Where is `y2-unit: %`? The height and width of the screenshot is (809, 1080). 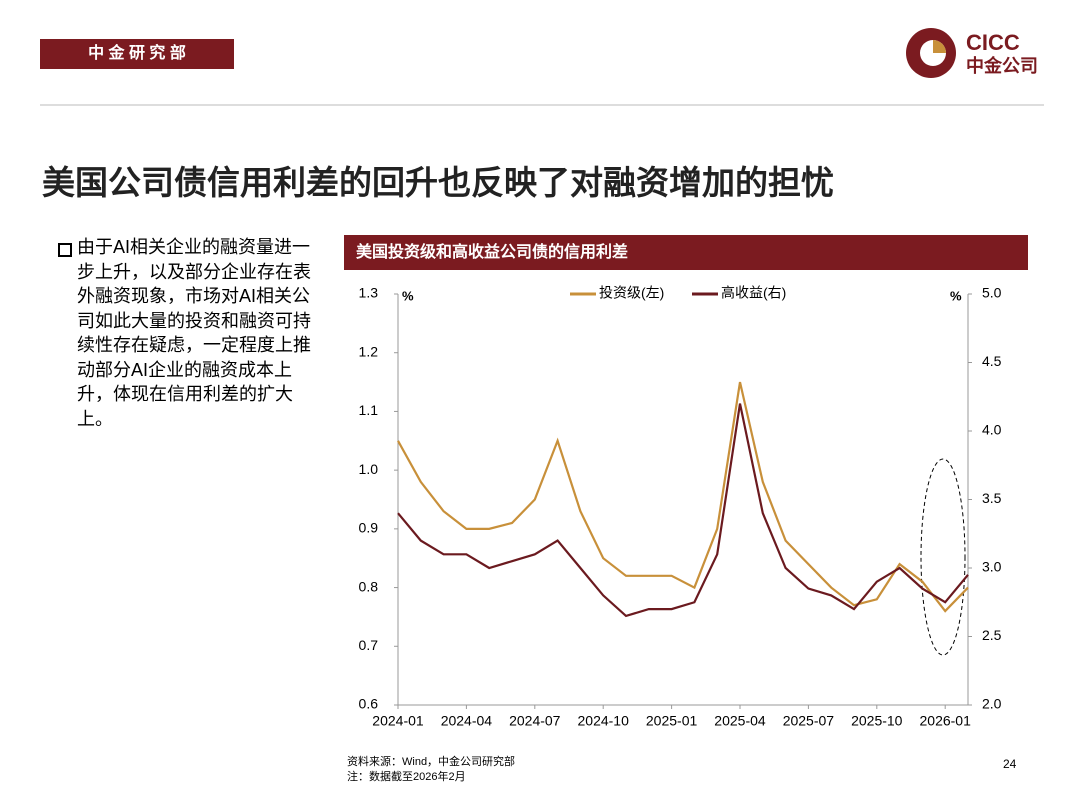 y2-unit: % is located at coordinates (956, 295).